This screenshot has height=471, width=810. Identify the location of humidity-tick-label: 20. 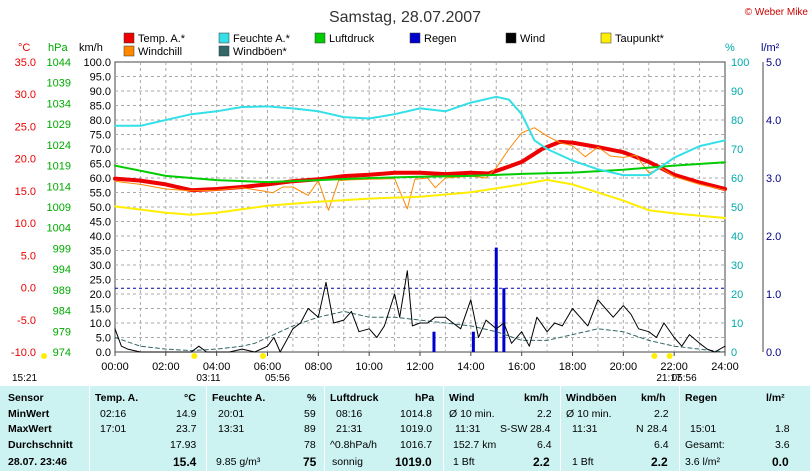
(737, 295).